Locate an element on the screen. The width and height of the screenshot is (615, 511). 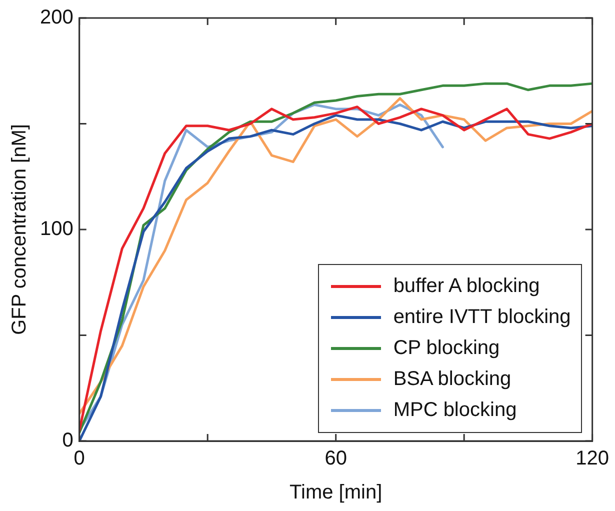
x-tick-label: 120 is located at coordinates (593, 459).